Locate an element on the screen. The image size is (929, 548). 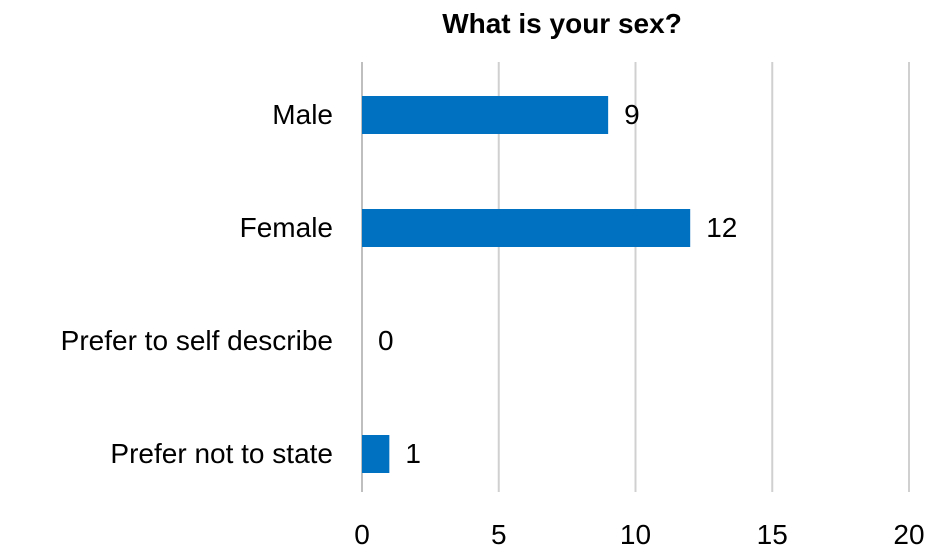
x-axis-tick-labels: 0 5 10 15 20 is located at coordinates (639, 533).